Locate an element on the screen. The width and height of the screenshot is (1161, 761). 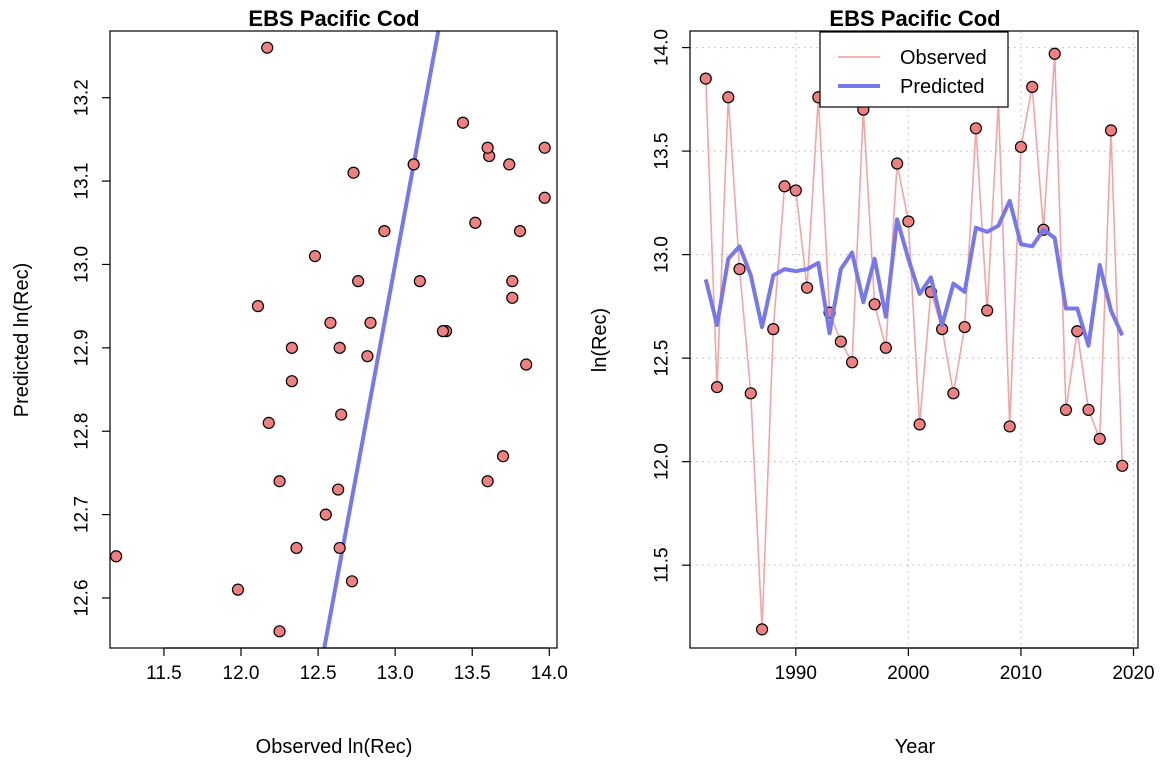
left-chart-title: EBS Pacific Cod is located at coordinates (333, 18).